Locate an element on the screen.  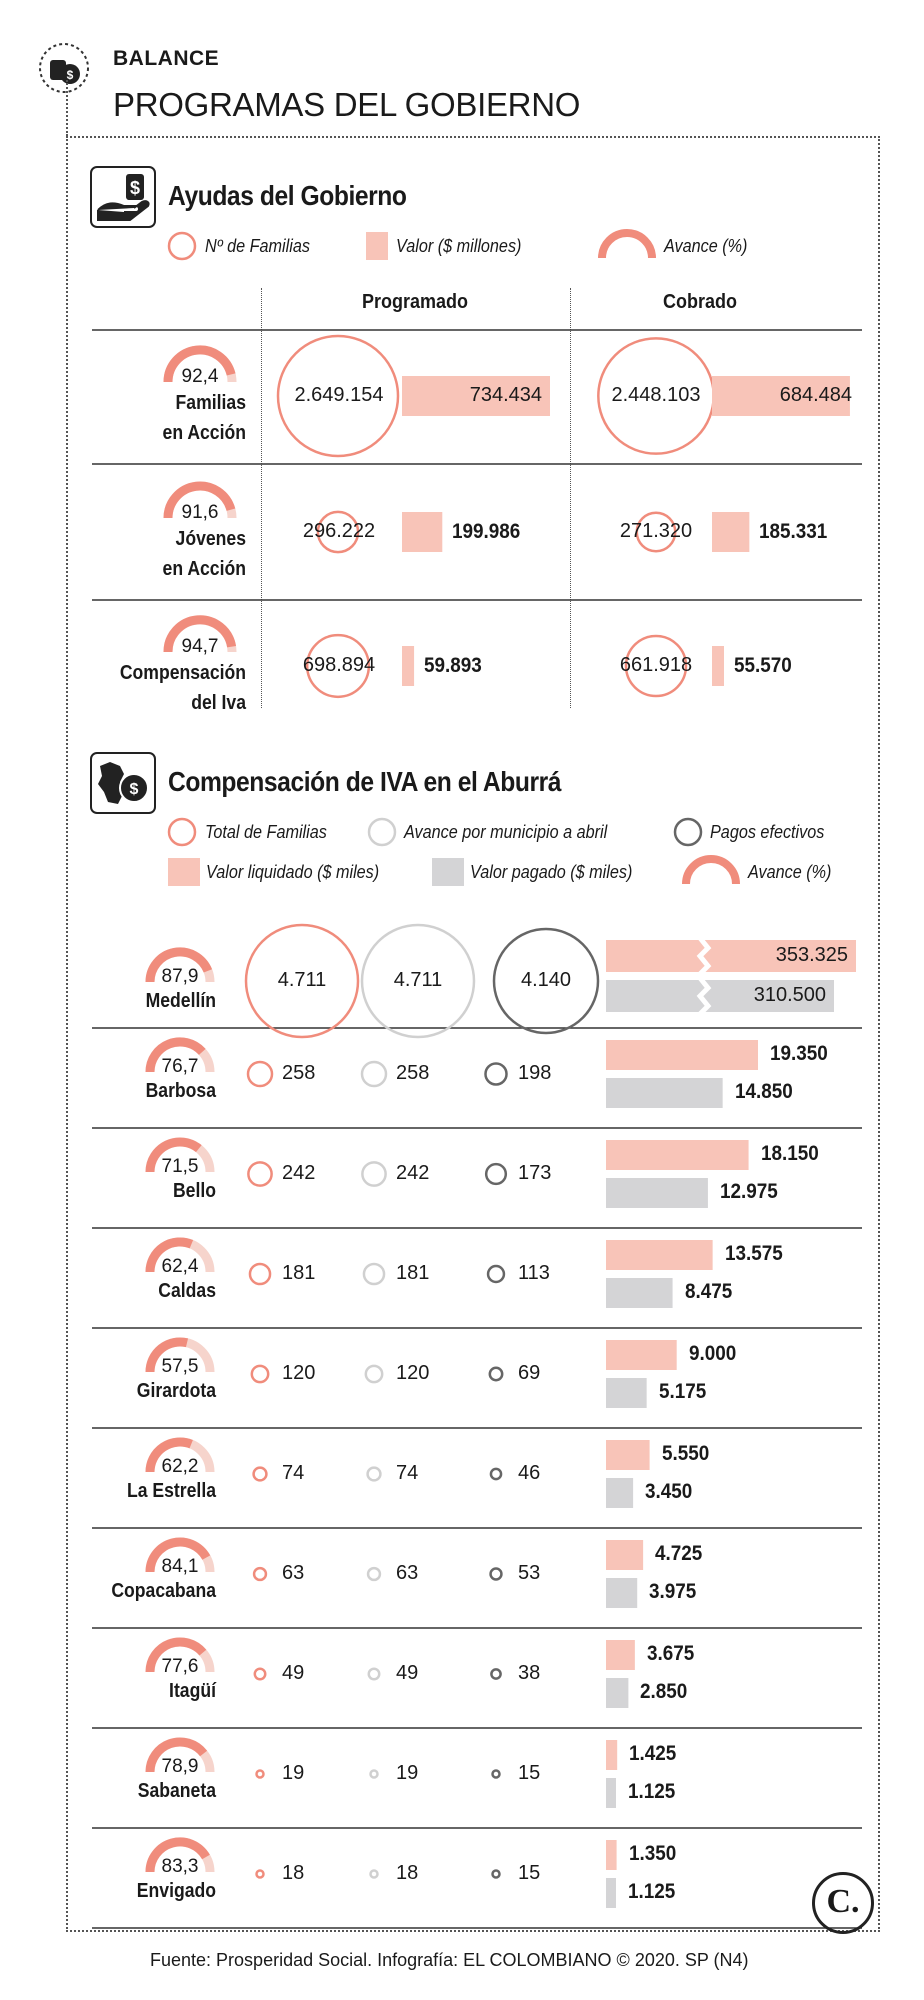
valor-pagado-label: 8.475 is located at coordinates (708, 1291).